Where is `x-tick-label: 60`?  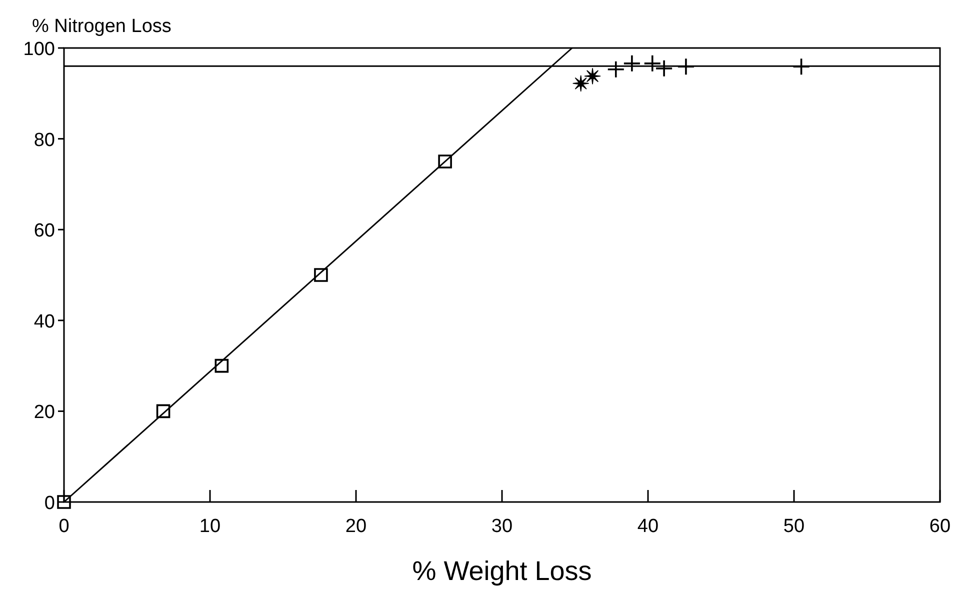
x-tick-label: 60 is located at coordinates (940, 526).